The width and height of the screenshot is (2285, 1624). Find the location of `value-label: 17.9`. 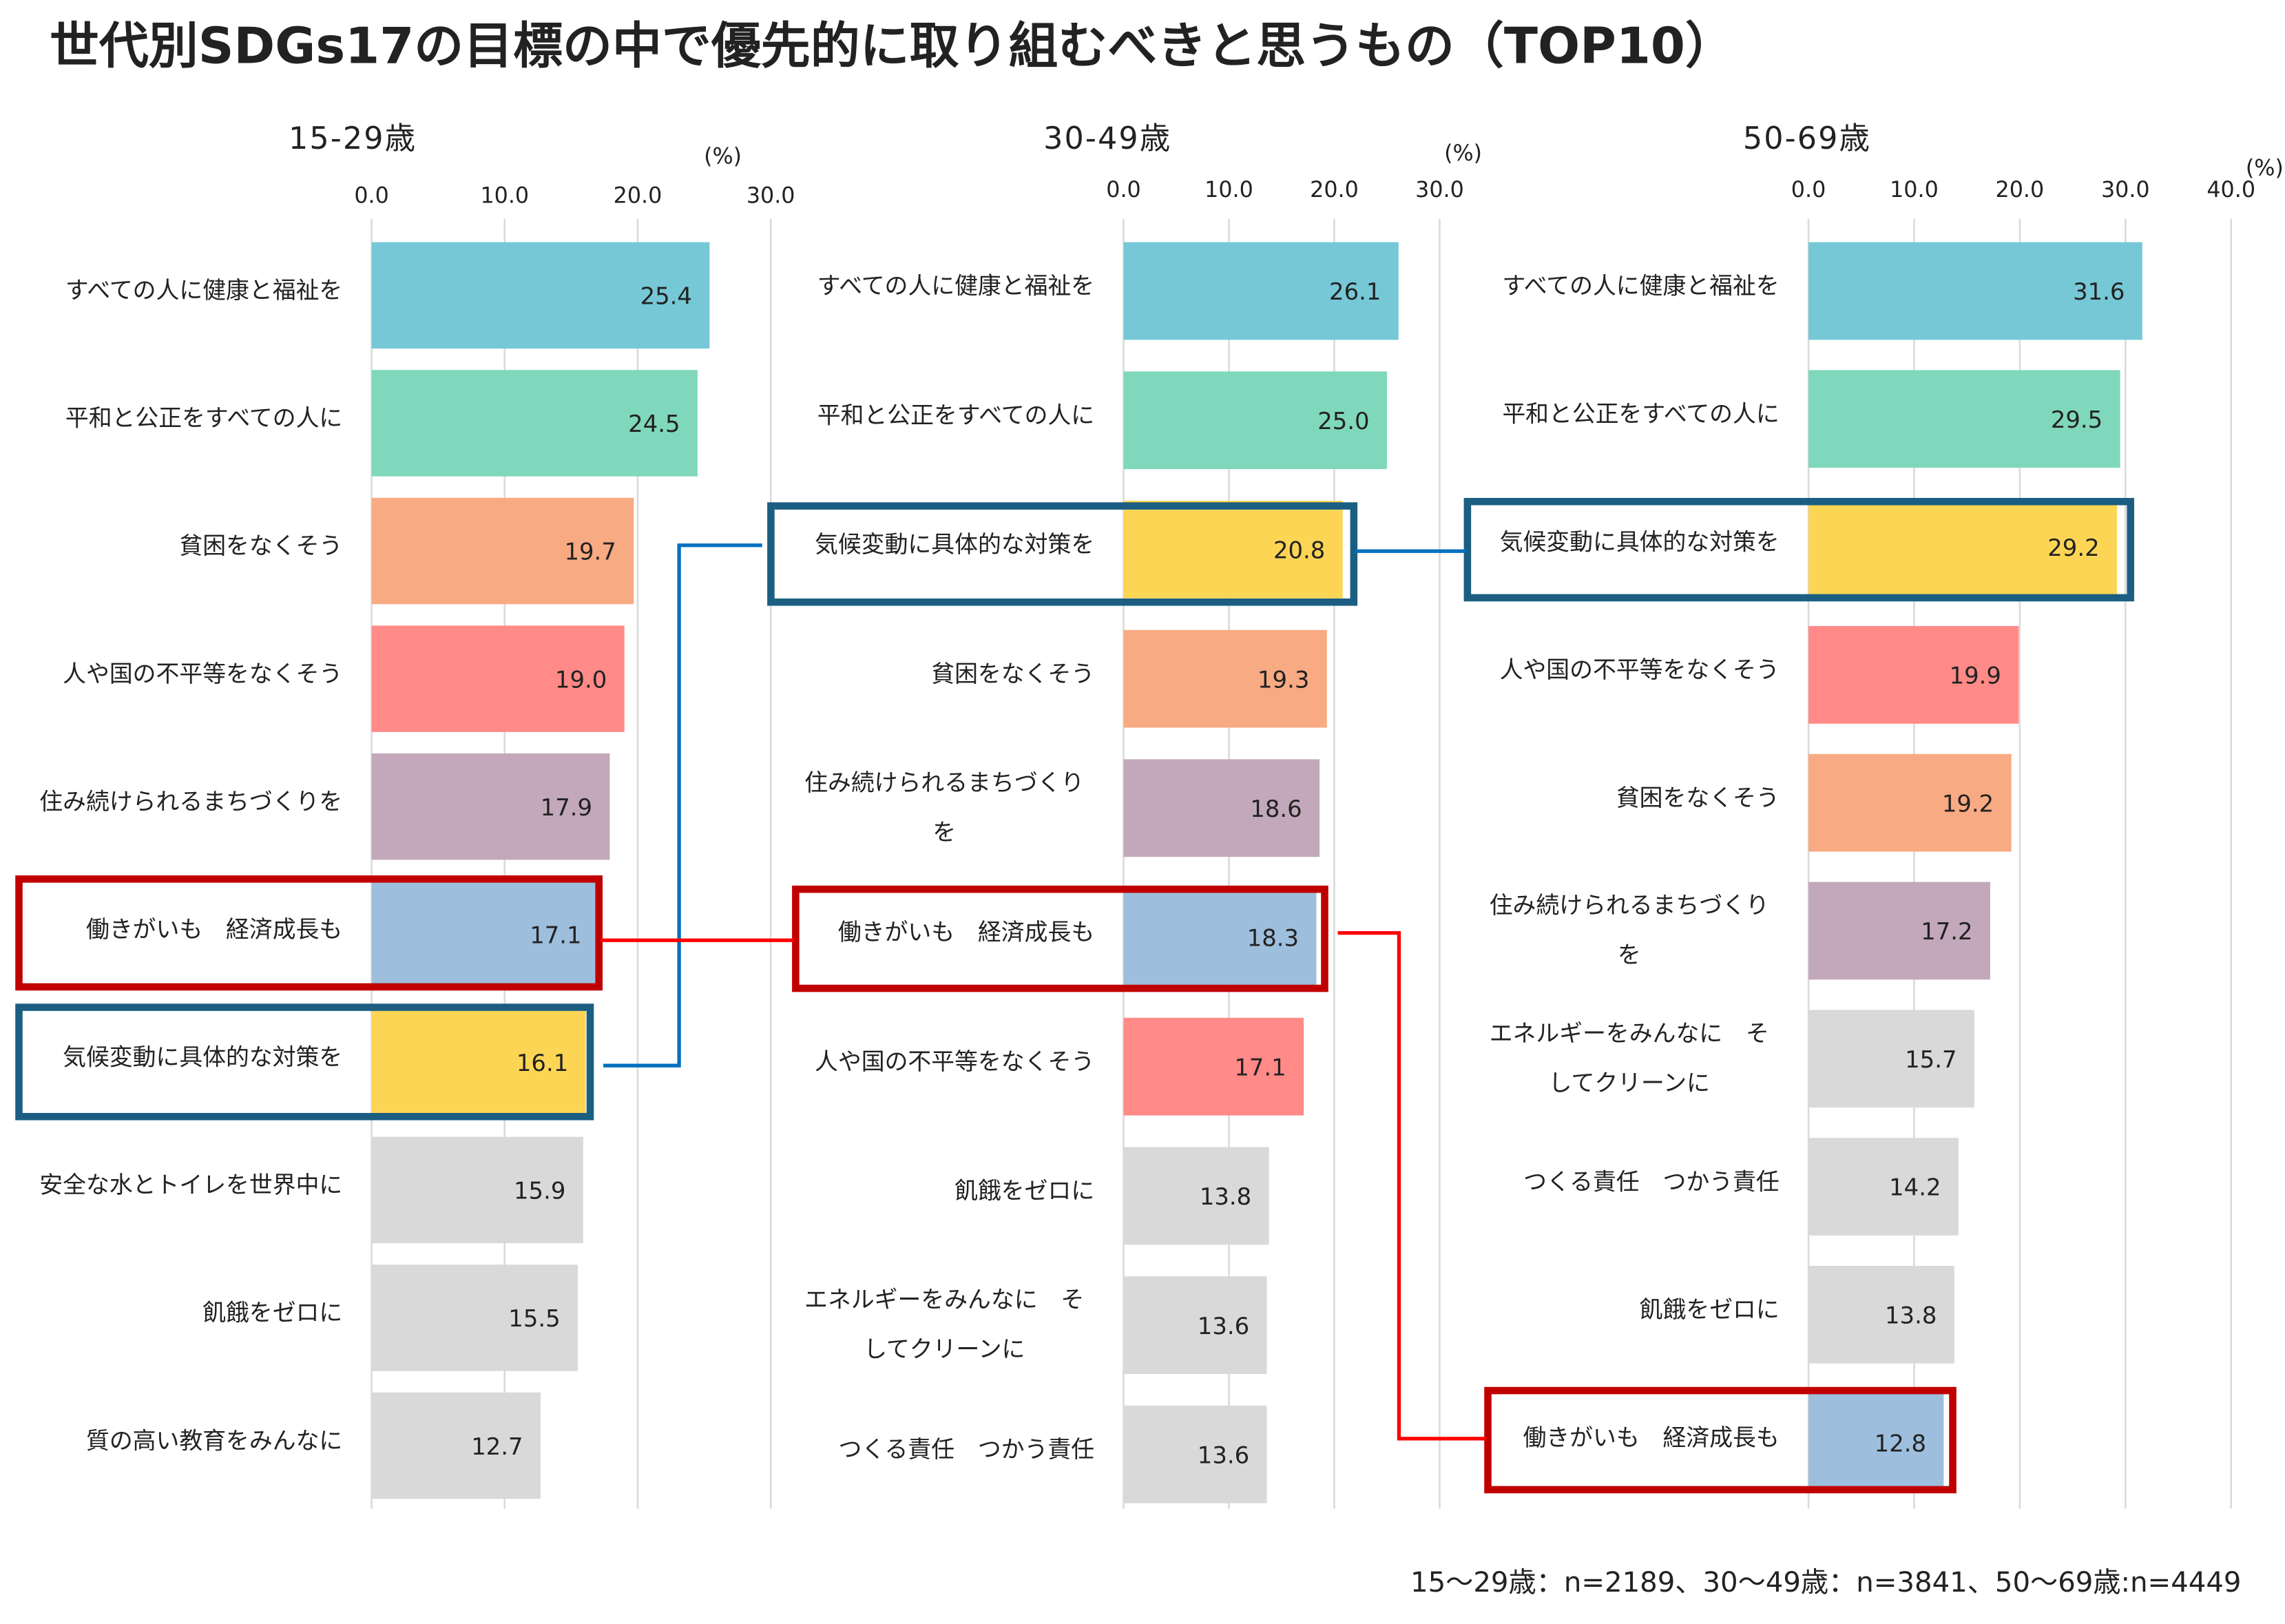

value-label: 17.9 is located at coordinates (566, 808).